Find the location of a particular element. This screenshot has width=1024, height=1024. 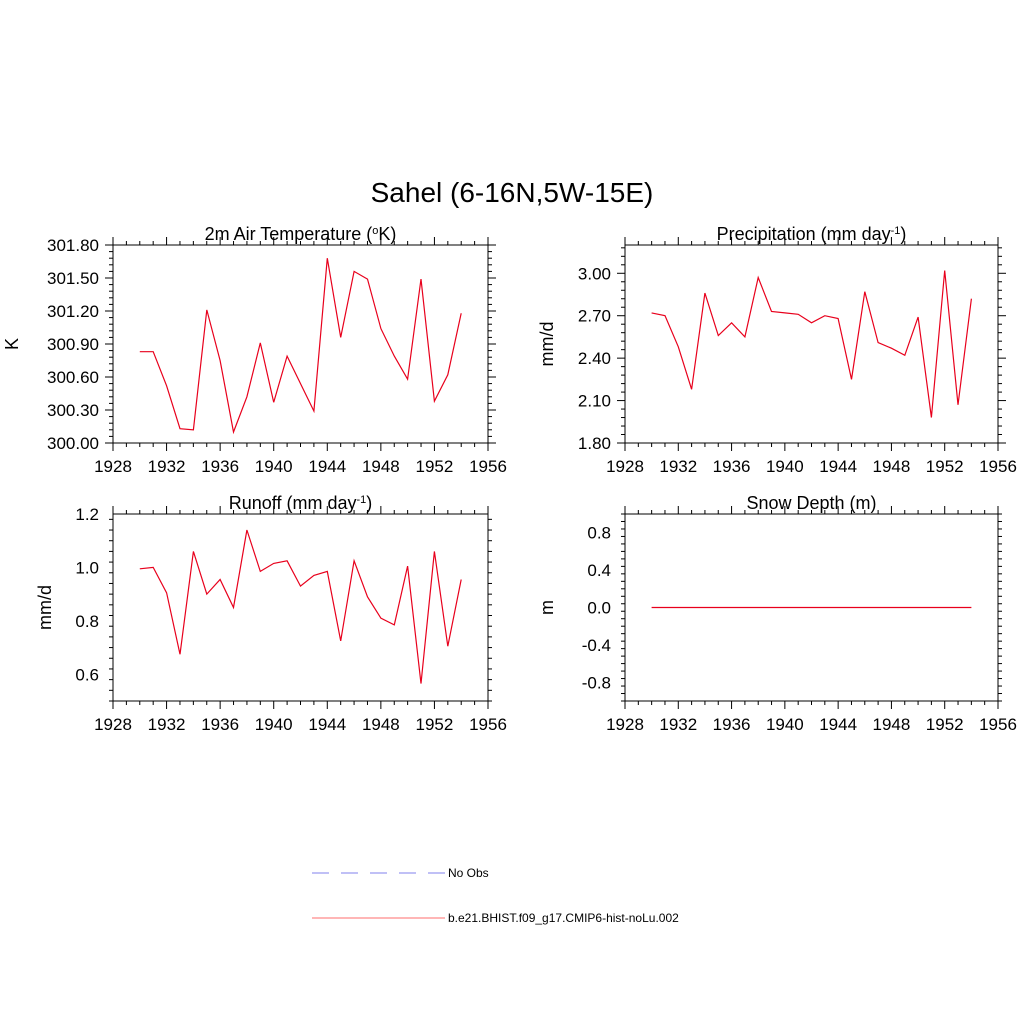

y-tick-label: 3.00 is located at coordinates (594, 273).